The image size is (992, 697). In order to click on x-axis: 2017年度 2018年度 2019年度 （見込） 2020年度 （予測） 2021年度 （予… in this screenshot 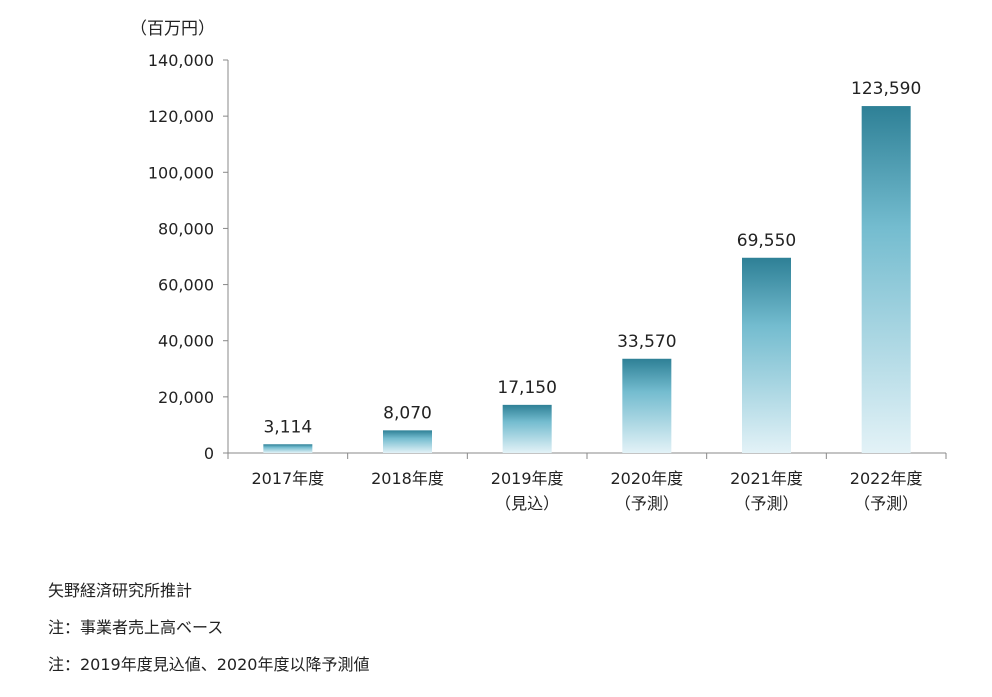, I will do `click(587, 482)`.